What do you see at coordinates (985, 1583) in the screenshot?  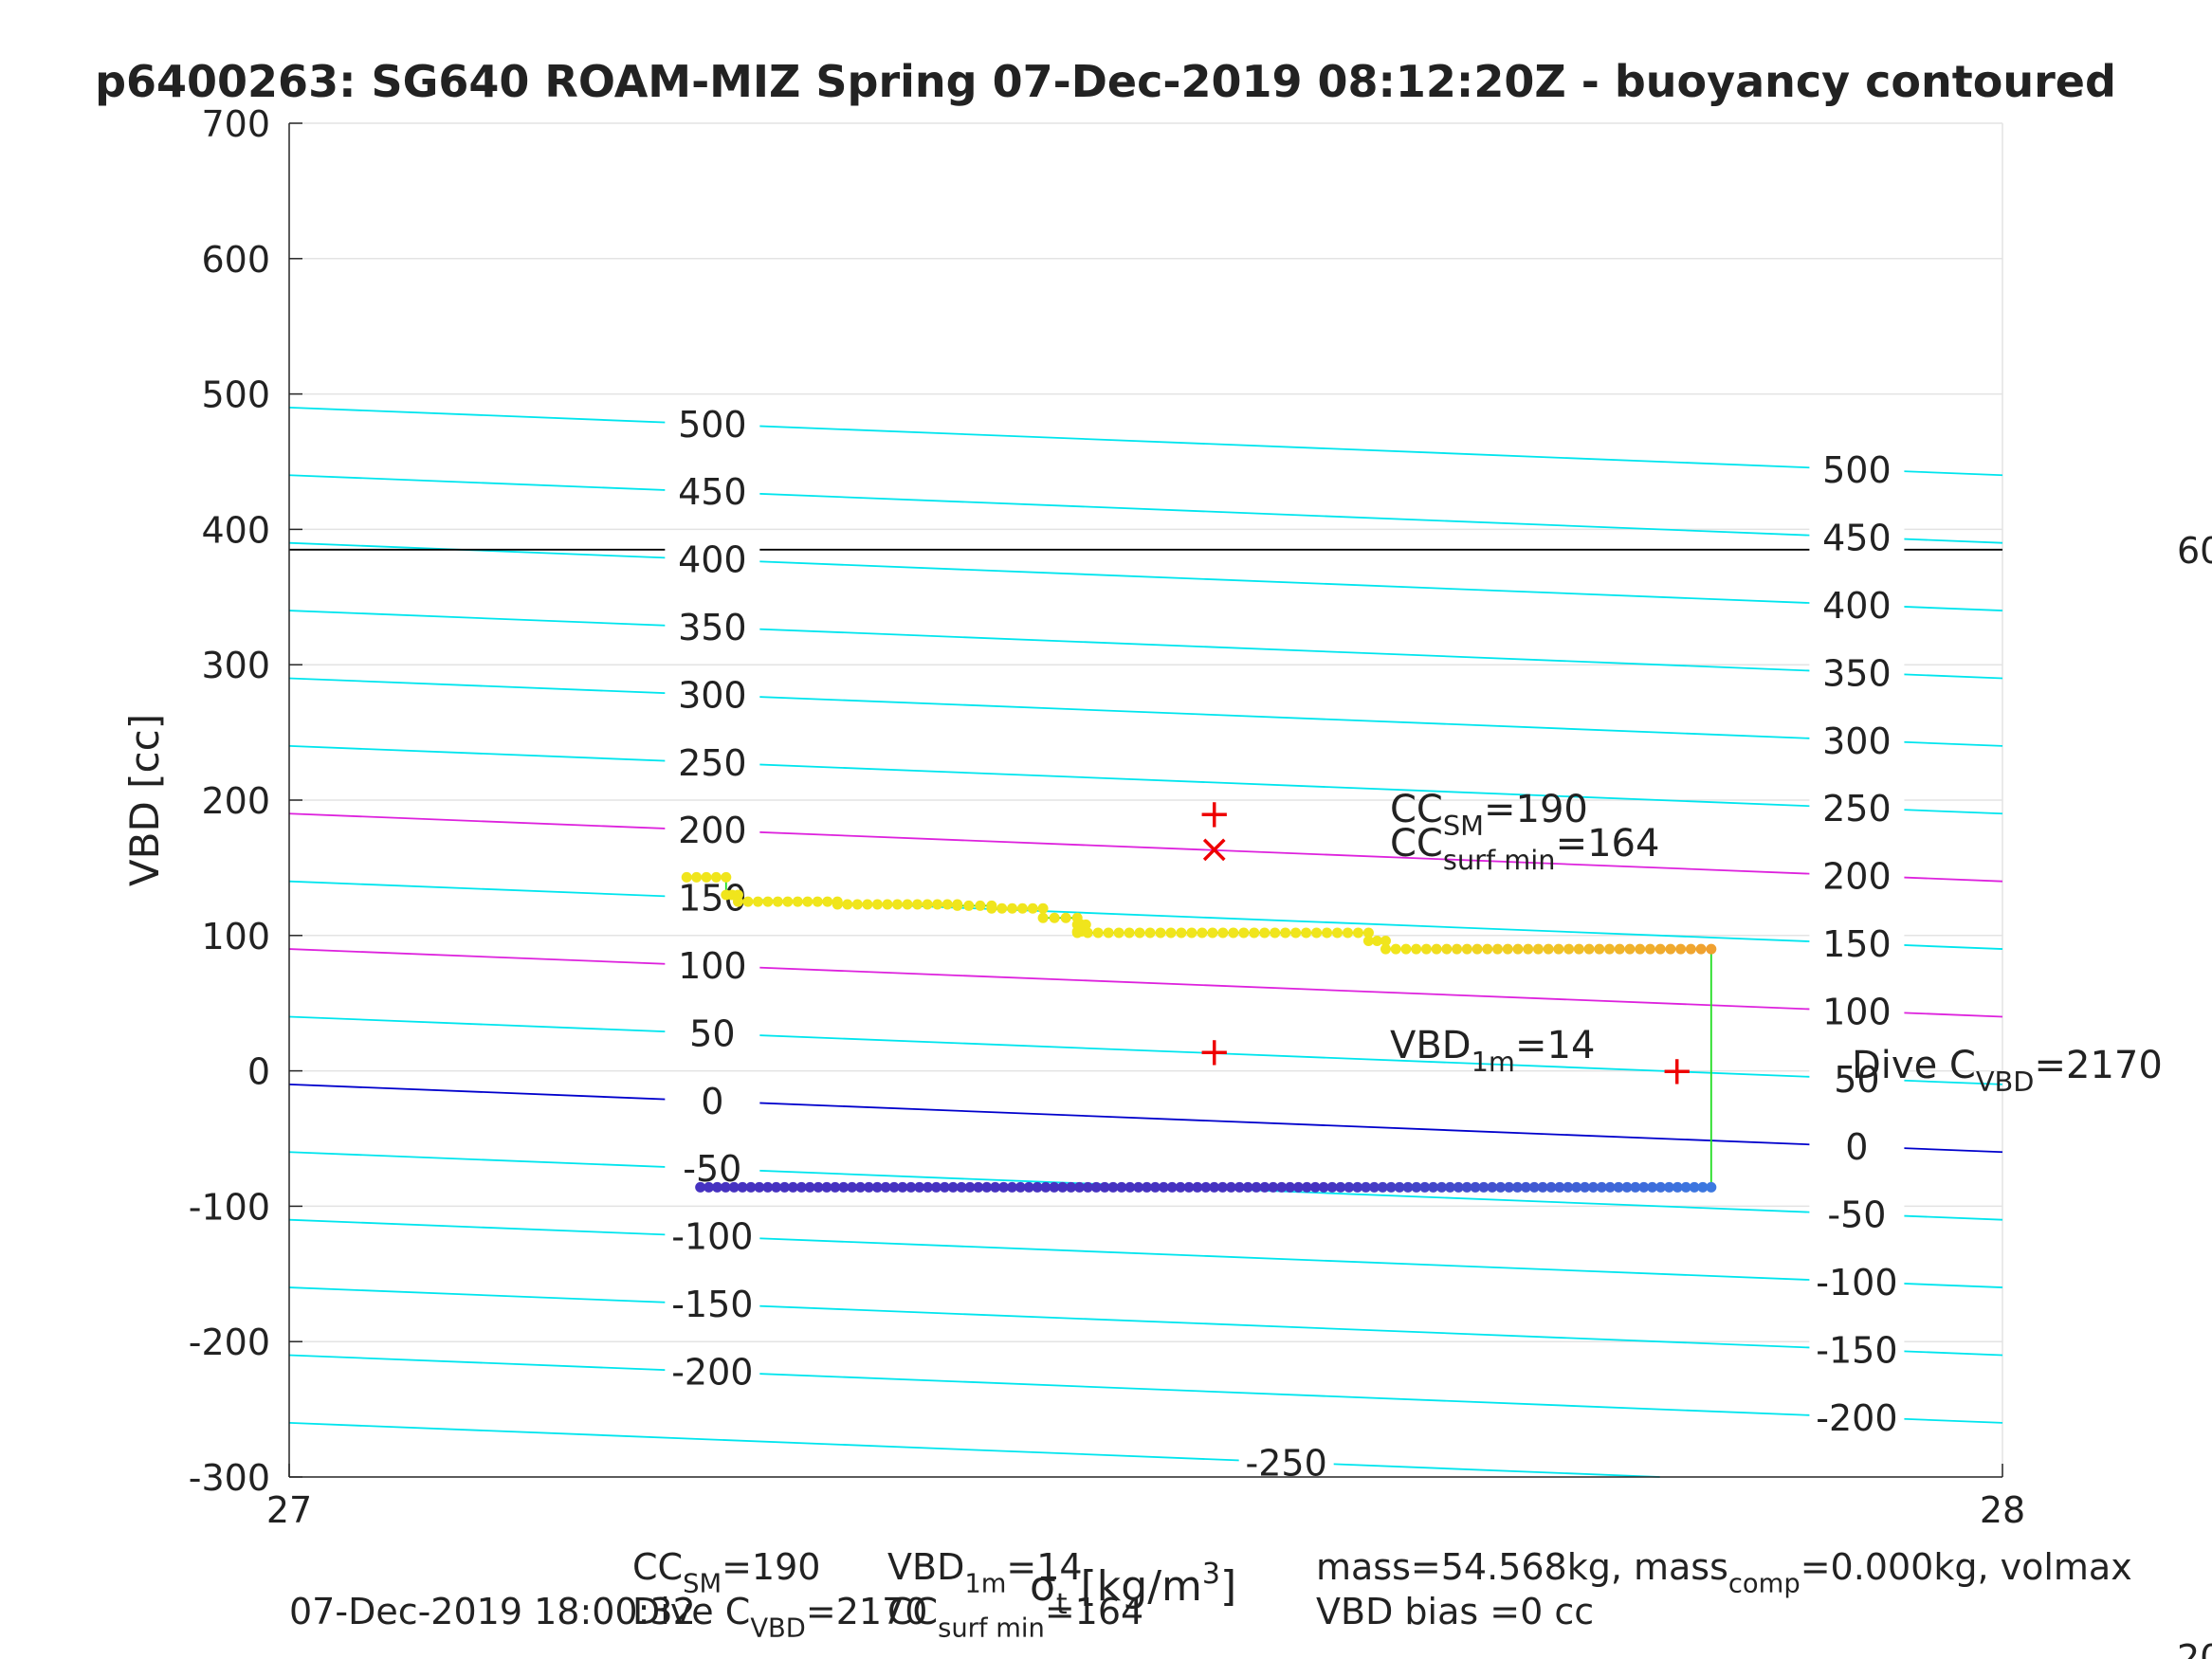 I see `footer-vbd-1m-part: 1m` at bounding box center [985, 1583].